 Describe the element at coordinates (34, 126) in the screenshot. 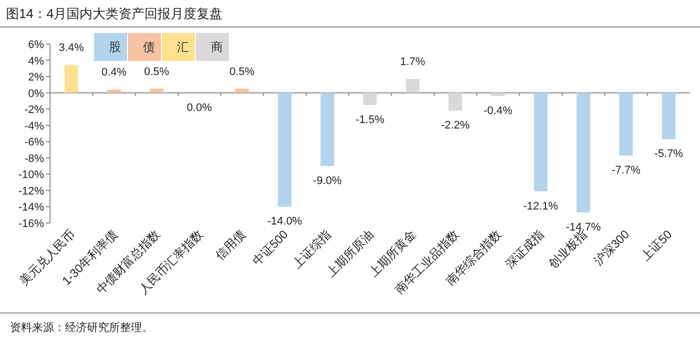

I see `y-tick-label: -4%` at that location.